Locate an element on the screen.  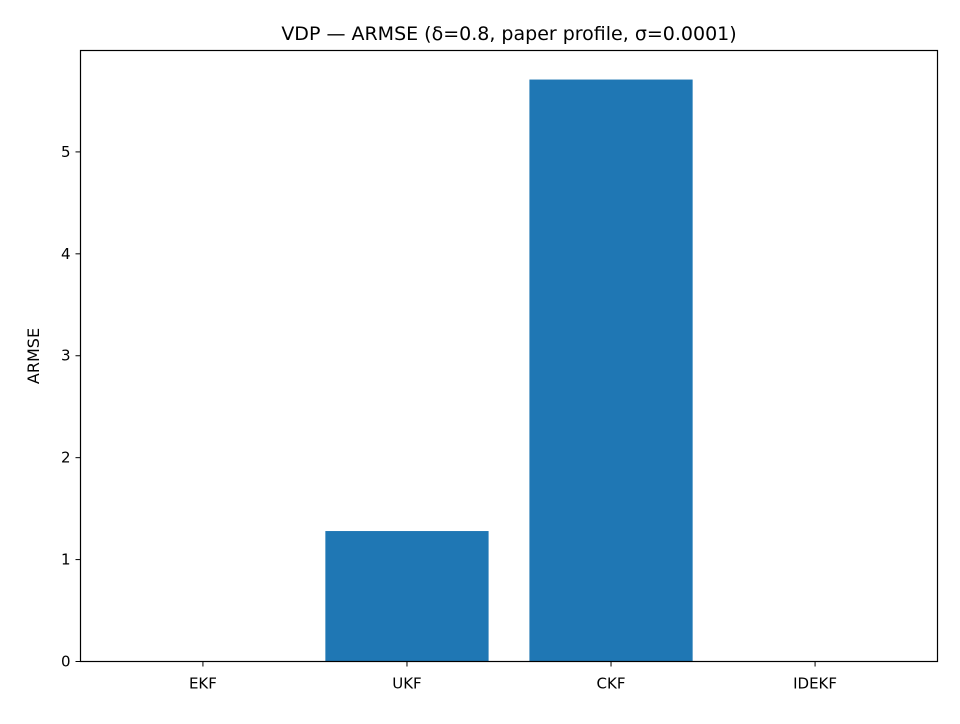
y-axis: 0 1 2 3 4 5 is located at coordinates (71, 407).